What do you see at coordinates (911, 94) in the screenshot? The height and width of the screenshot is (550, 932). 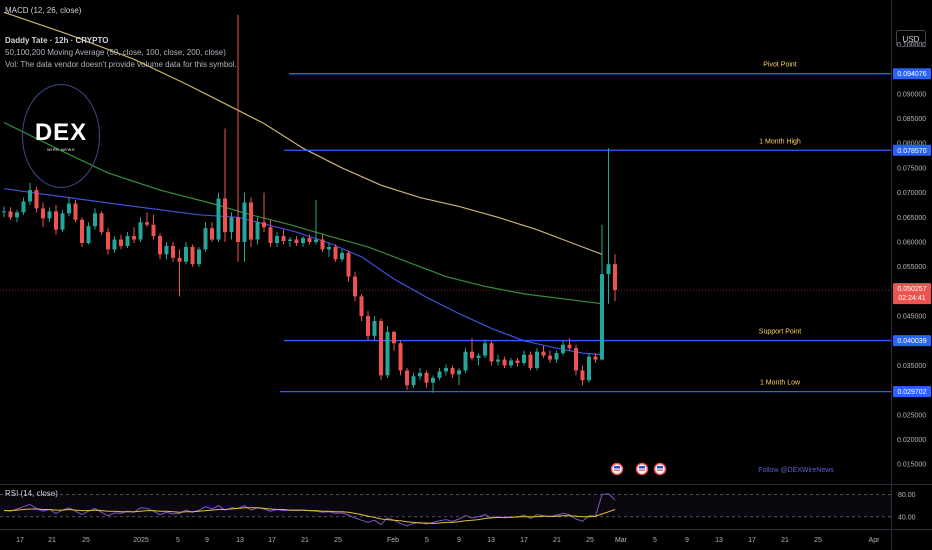 I see `price-tick-label: 0.090000` at bounding box center [911, 94].